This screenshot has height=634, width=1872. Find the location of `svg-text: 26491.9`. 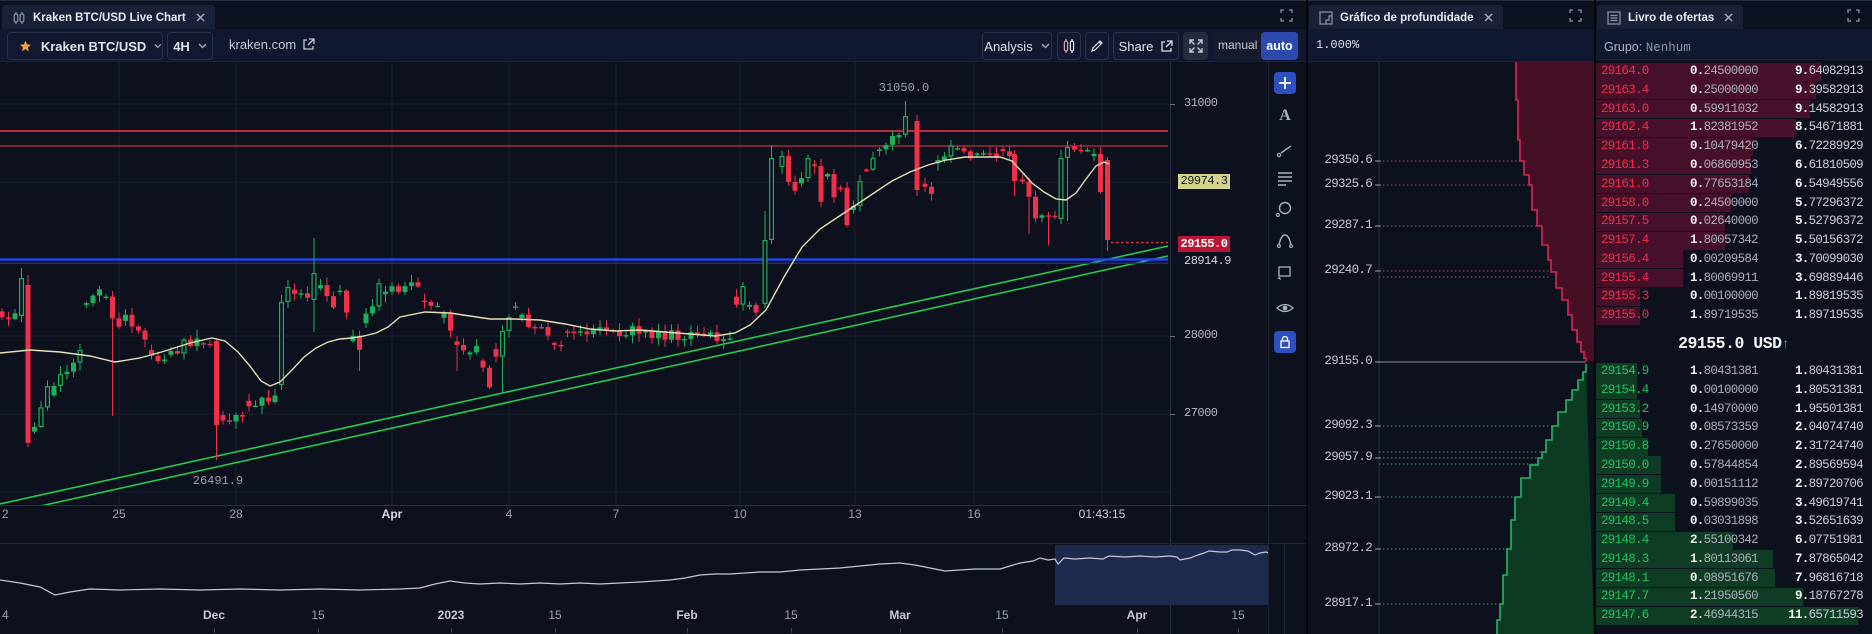

svg-text: 26491.9 is located at coordinates (218, 481).